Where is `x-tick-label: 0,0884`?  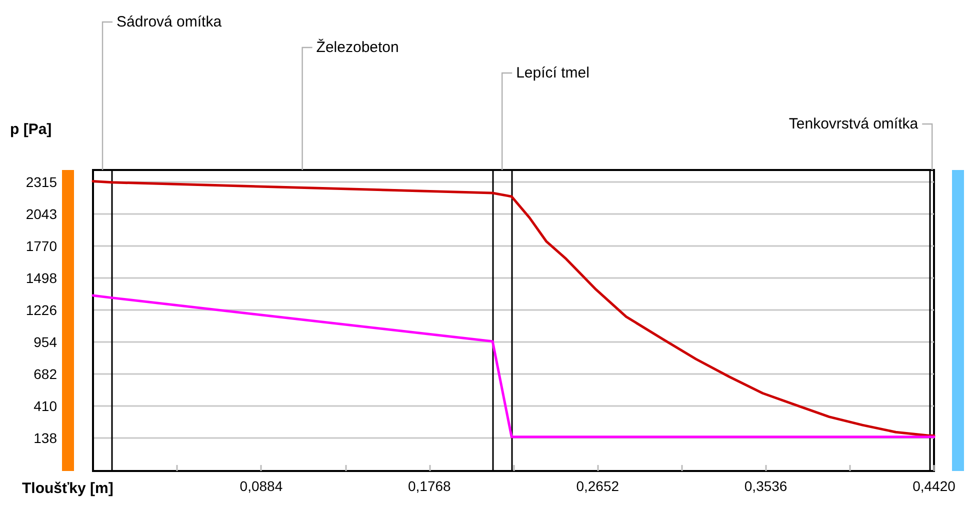
x-tick-label: 0,0884 is located at coordinates (261, 486).